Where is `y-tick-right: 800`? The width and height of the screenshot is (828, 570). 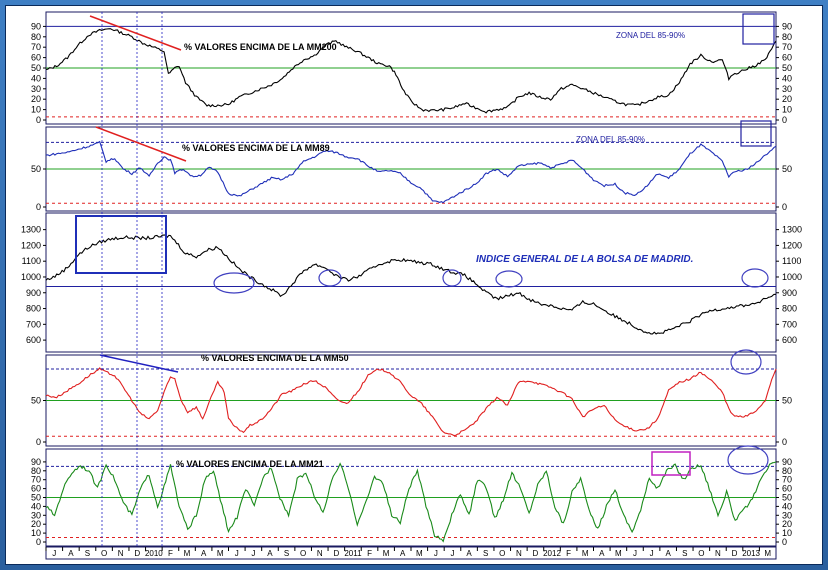
y-tick-right: 800 is located at coordinates (789, 309).